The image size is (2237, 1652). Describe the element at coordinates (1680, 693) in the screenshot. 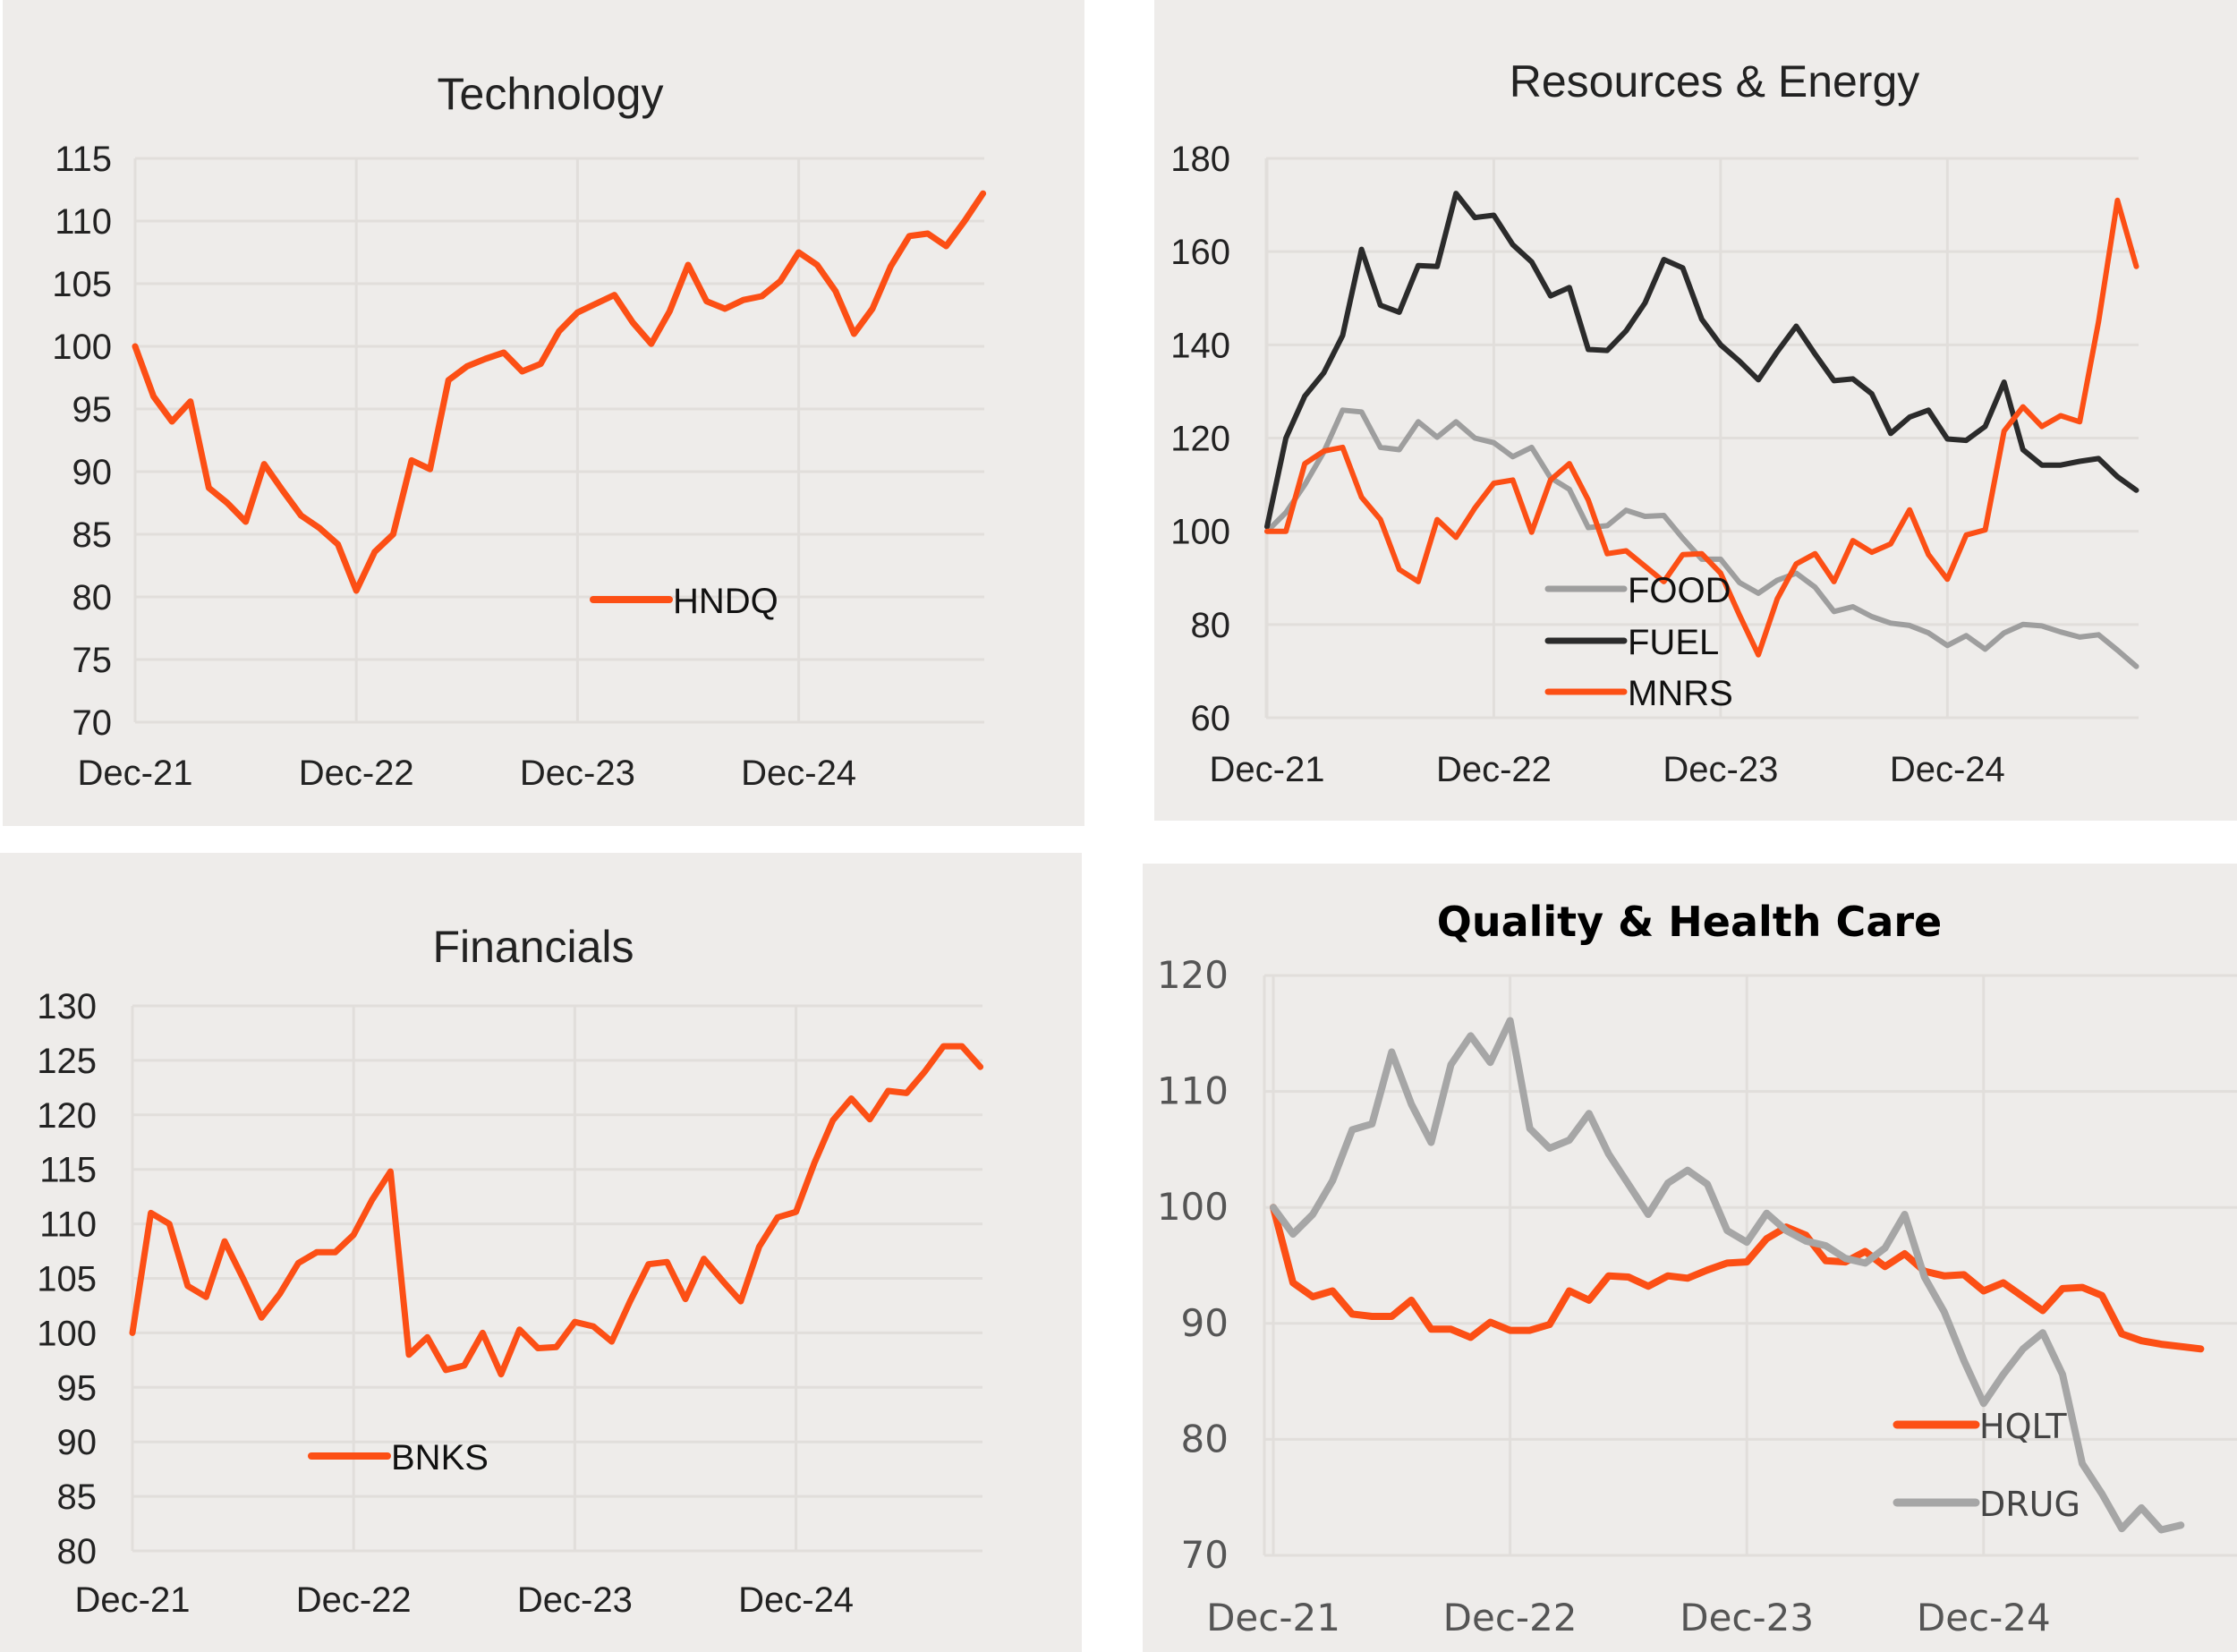

I see `legend-label: MNRS` at that location.